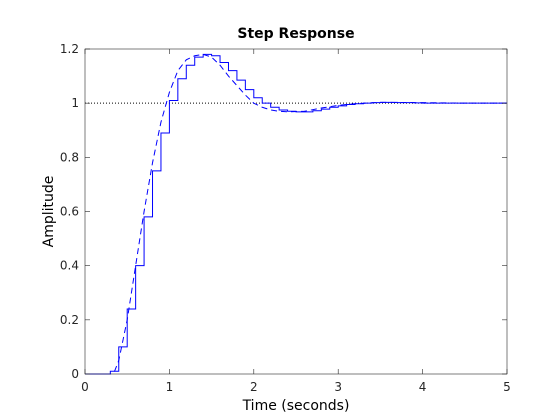 The height and width of the screenshot is (420, 560). Describe the element at coordinates (69, 320) in the screenshot. I see `y-tick-label: 0.2` at that location.